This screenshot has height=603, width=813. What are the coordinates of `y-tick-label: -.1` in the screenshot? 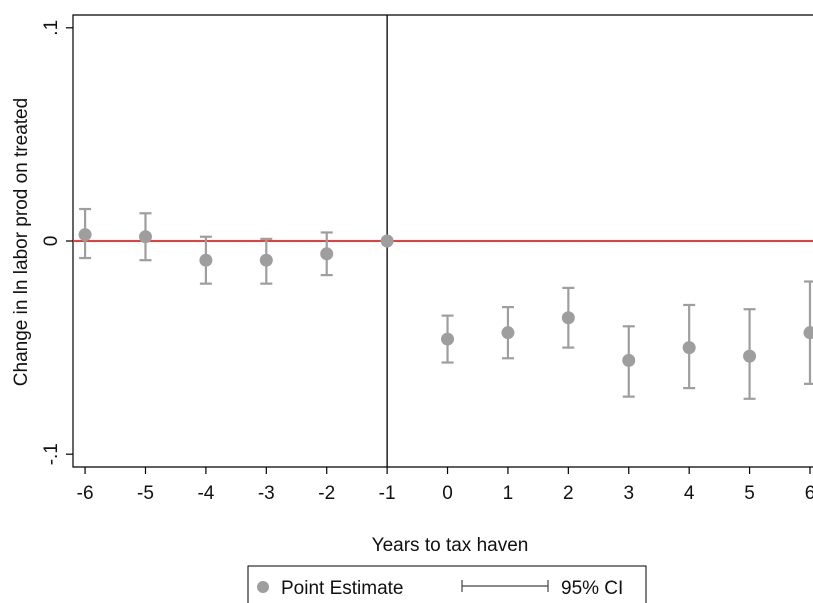 It's located at (51, 454).